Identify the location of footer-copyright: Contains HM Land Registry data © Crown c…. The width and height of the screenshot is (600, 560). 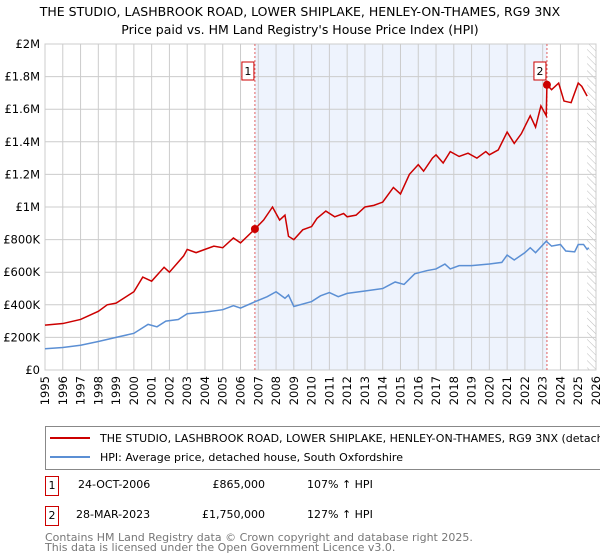
(259, 537).